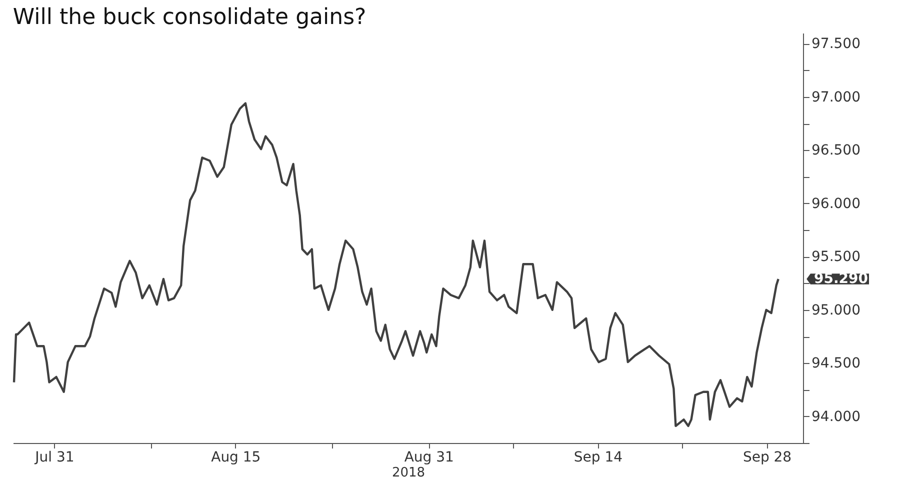 The image size is (905, 498). What do you see at coordinates (836, 204) in the screenshot?
I see `y-tick-label: 96.000` at bounding box center [836, 204].